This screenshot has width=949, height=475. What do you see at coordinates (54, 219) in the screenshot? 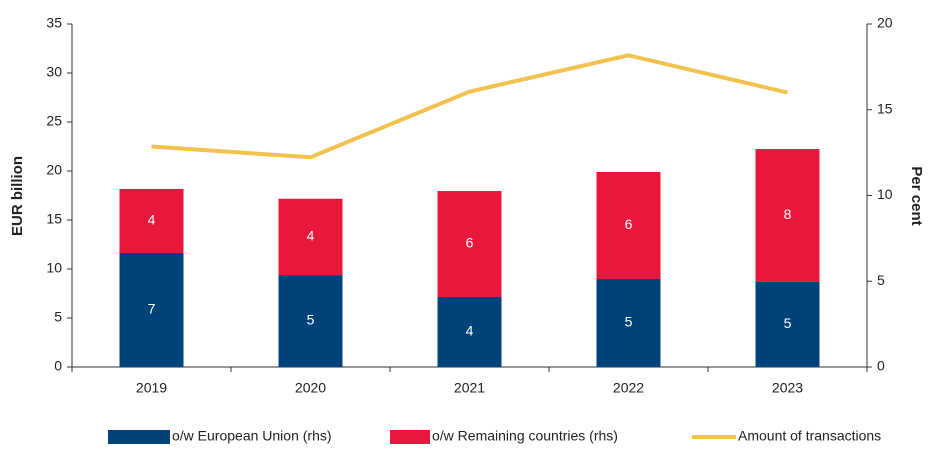
I see `y-tick-label: 15` at bounding box center [54, 219].